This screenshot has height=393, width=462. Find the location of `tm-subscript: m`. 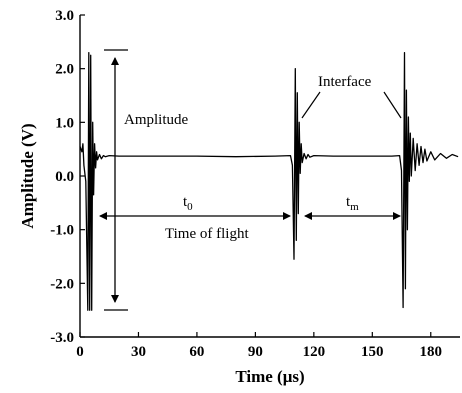

tm-subscript: m is located at coordinates (354, 207).